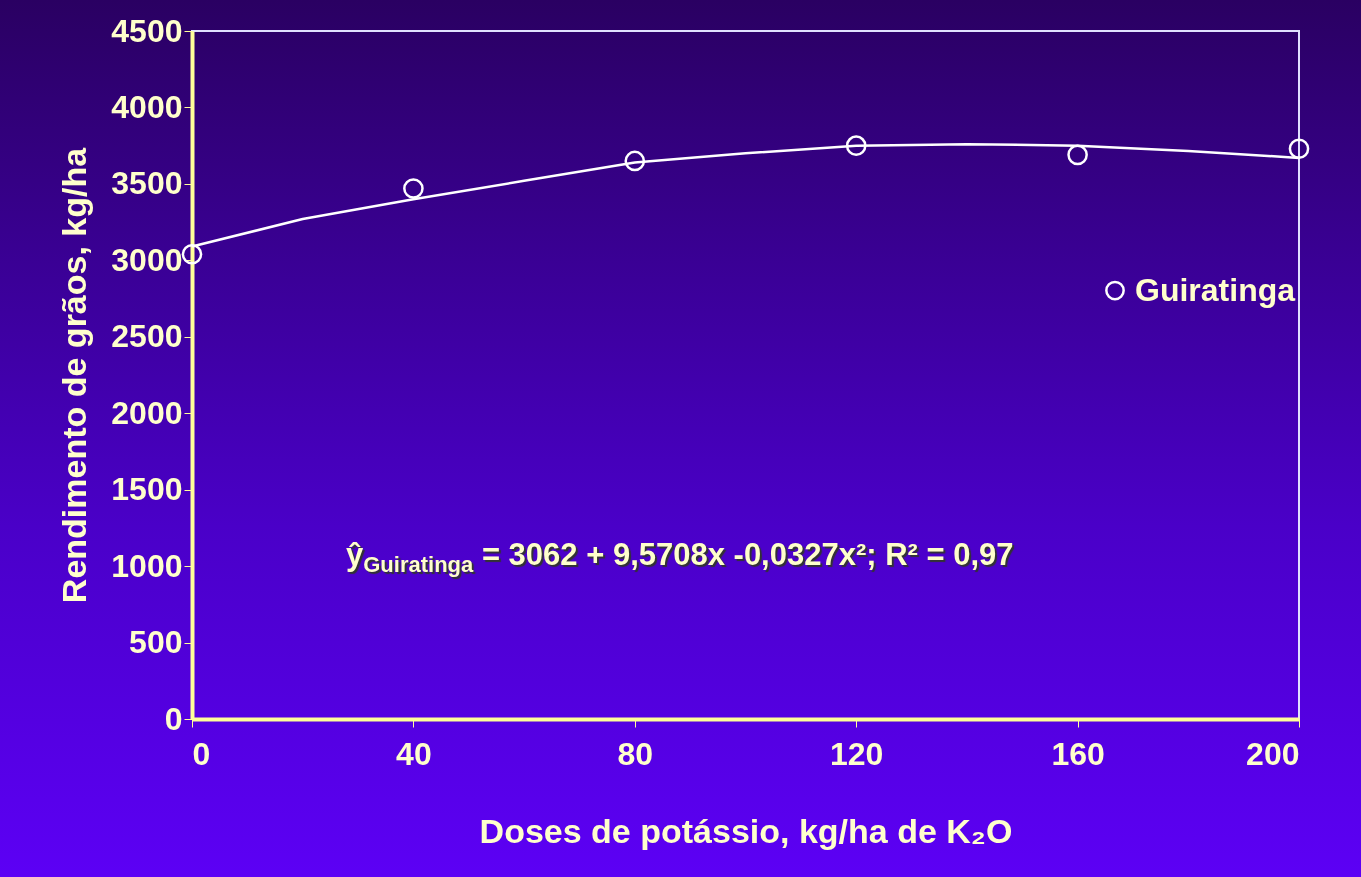 Image resolution: width=1361 pixels, height=877 pixels. Describe the element at coordinates (147, 336) in the screenshot. I see `y-tick-label: 2500` at that location.